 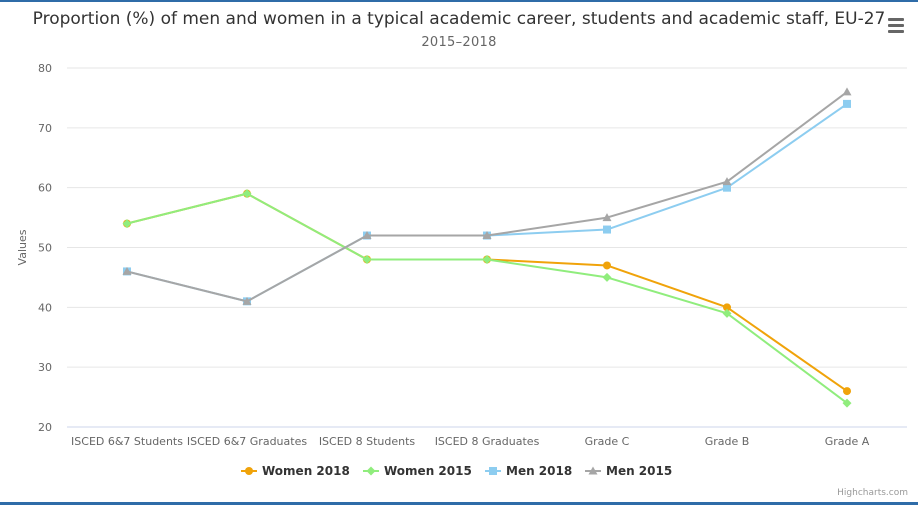 I want to click on bottom-accent-rule, so click(x=459, y=503).